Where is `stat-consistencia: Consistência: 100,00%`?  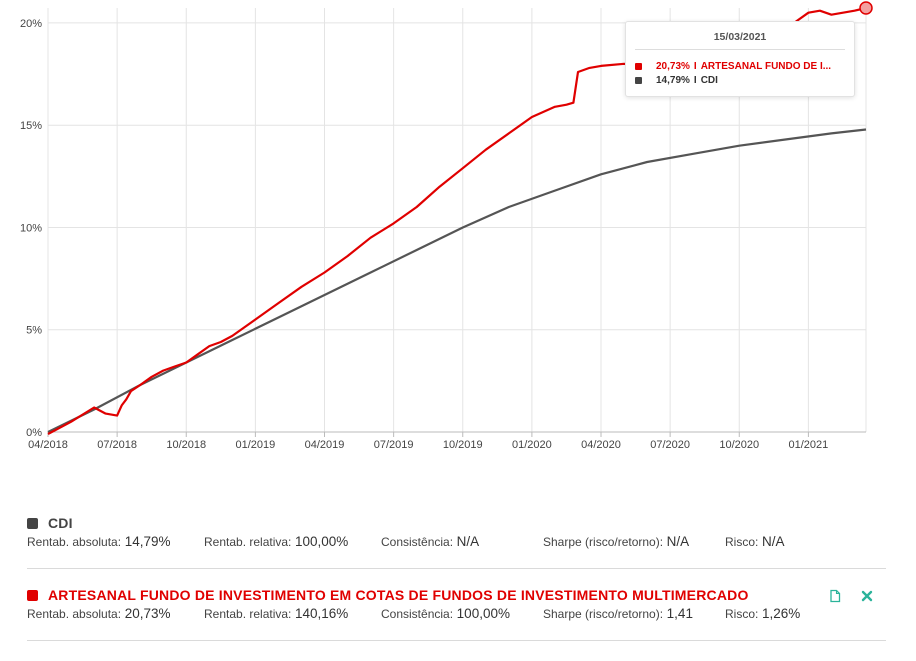 stat-consistencia: Consistência: 100,00% is located at coordinates (445, 613).